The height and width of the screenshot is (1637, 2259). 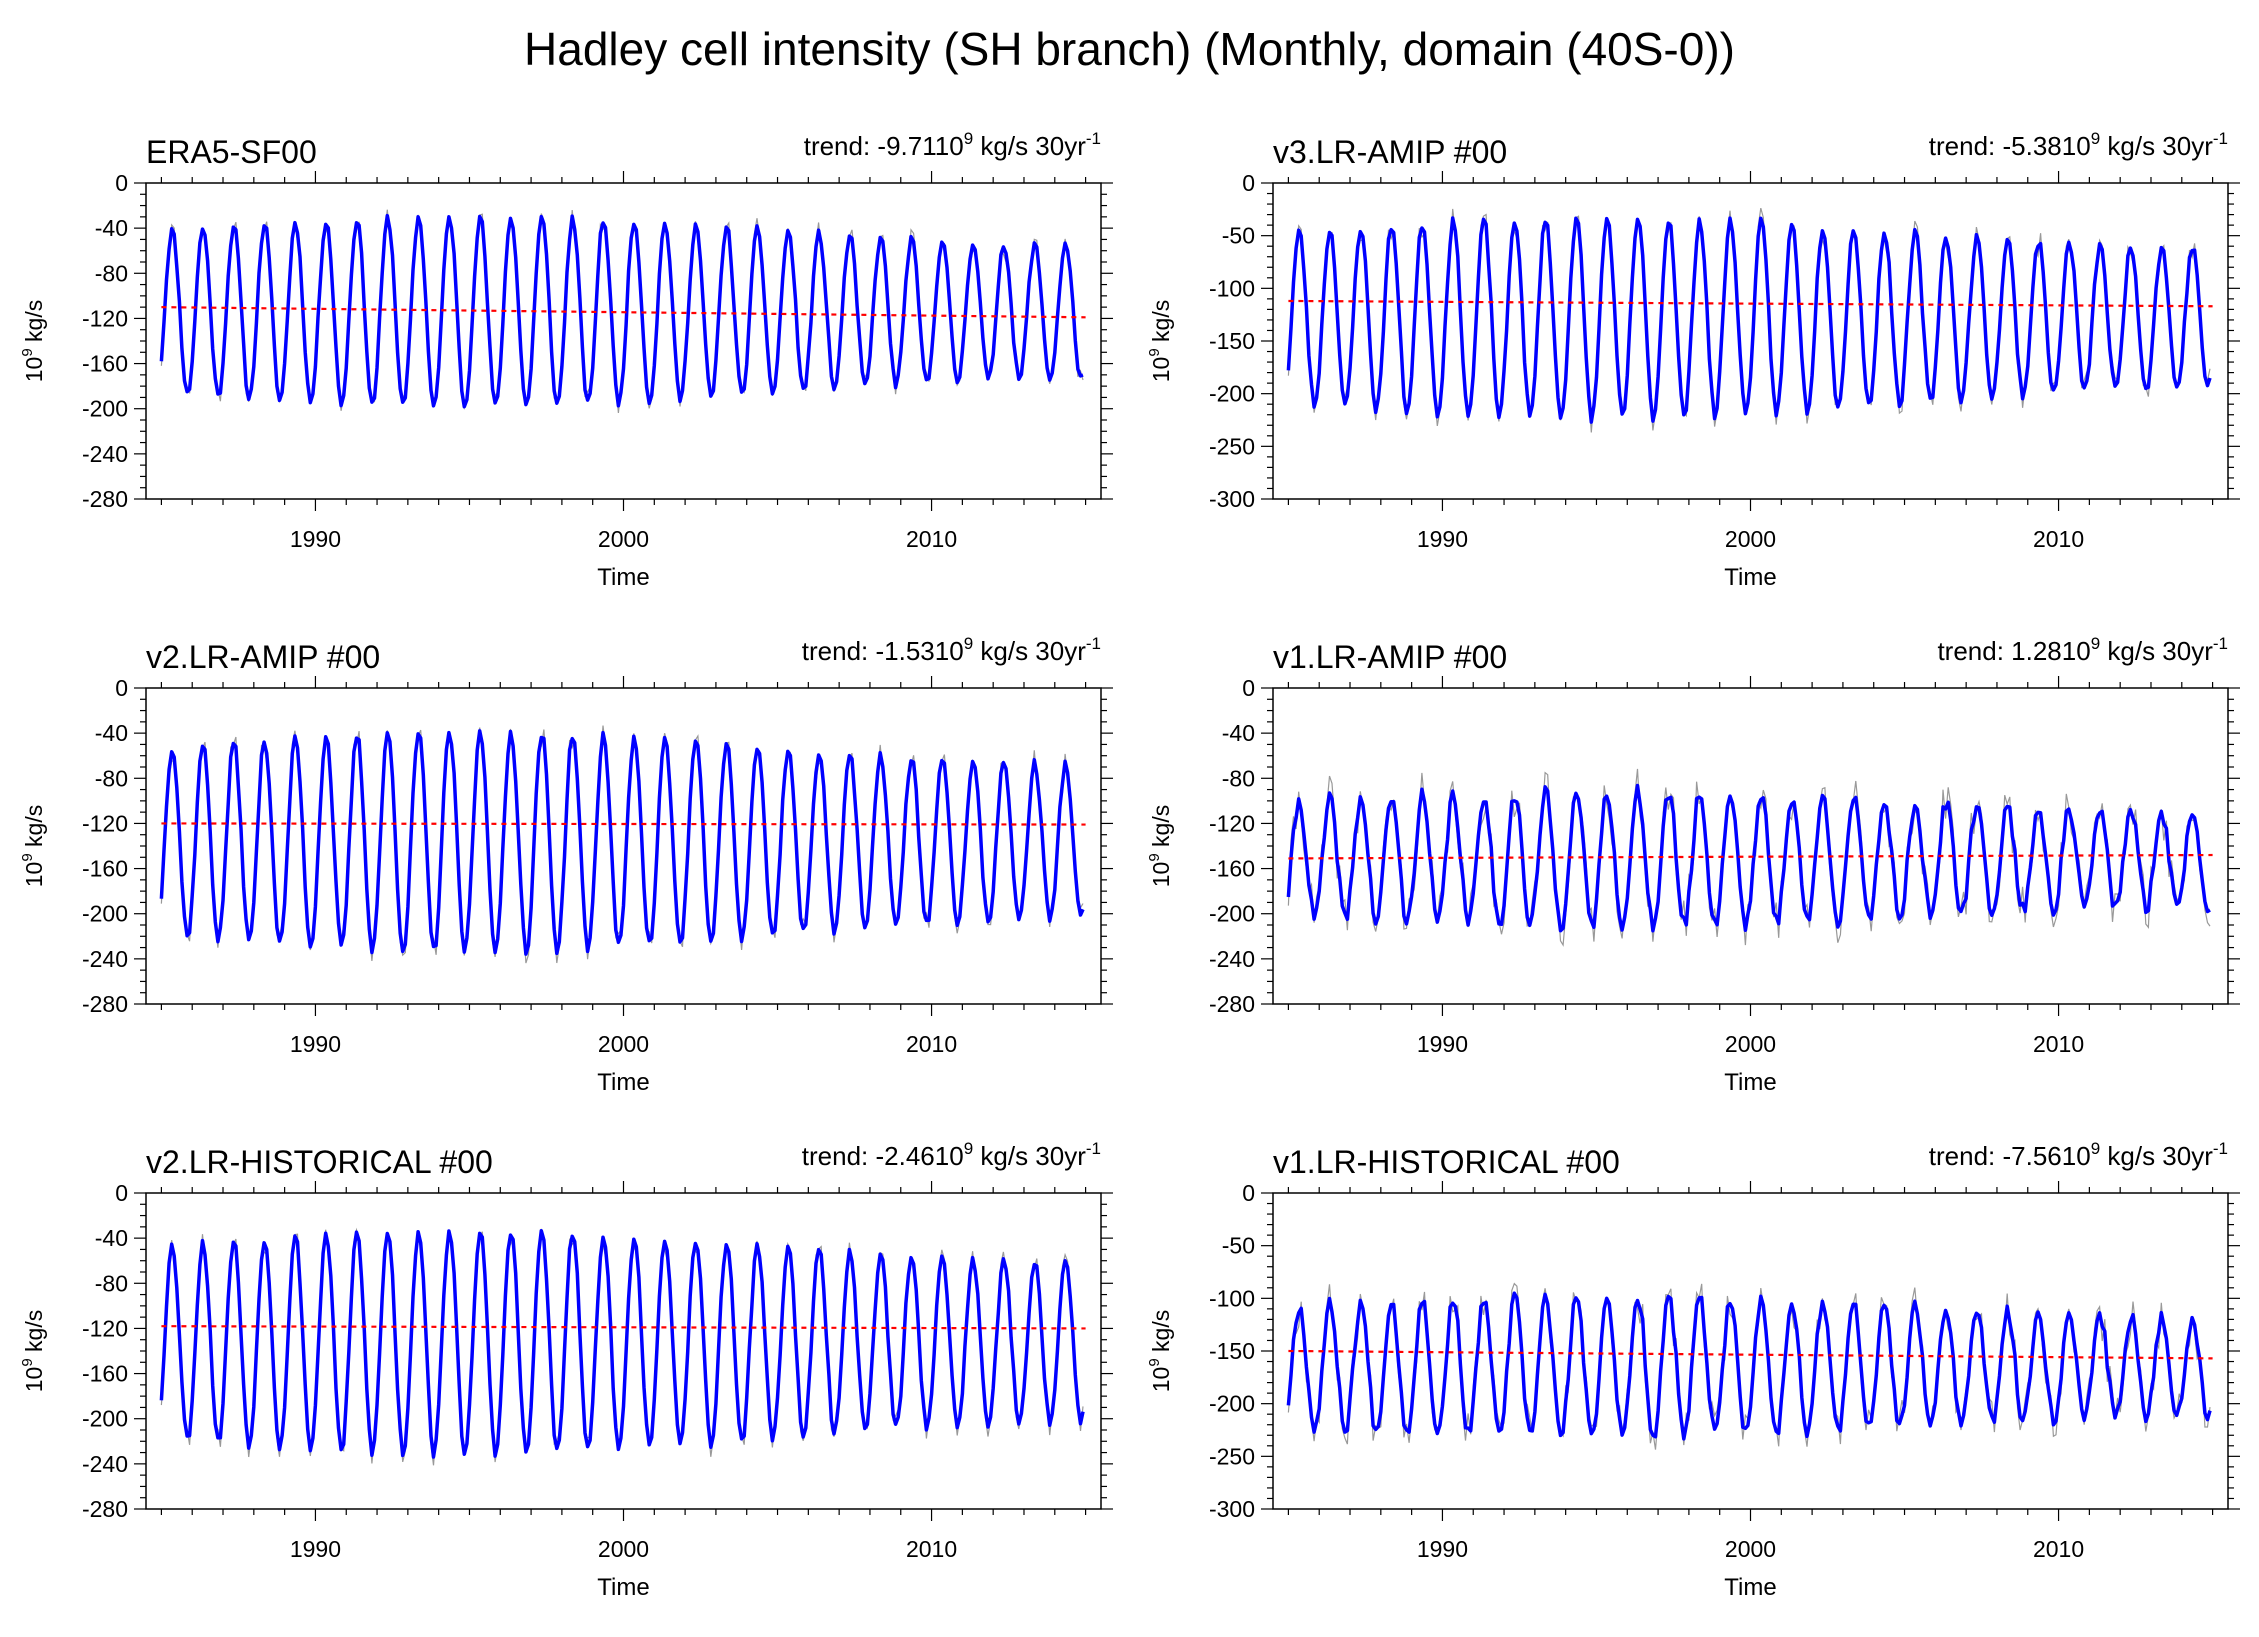 What do you see at coordinates (951, 1155) in the screenshot?
I see `trend-label: trend: -2.46109 kg/s 30yr-1` at bounding box center [951, 1155].